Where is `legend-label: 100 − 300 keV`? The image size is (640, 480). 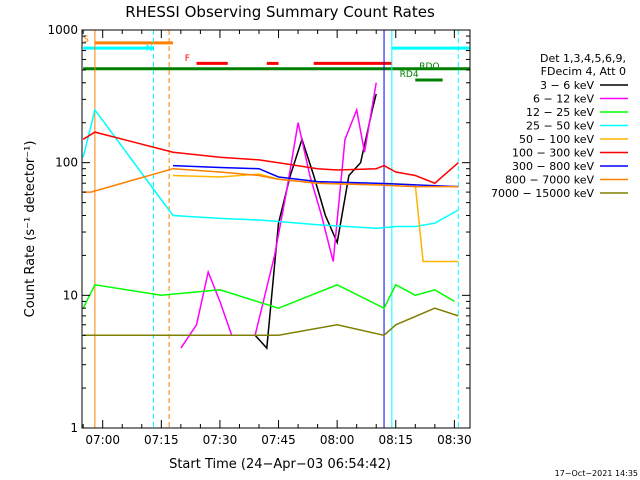
legend-label: 100 − 300 keV is located at coordinates (553, 153).